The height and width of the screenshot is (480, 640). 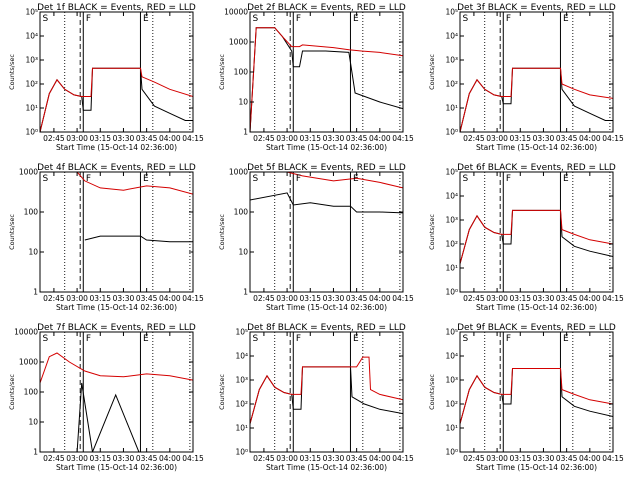 I want to click on panel-title: Det 2f BLACK = Events, RED = LLD, so click(x=326, y=8).